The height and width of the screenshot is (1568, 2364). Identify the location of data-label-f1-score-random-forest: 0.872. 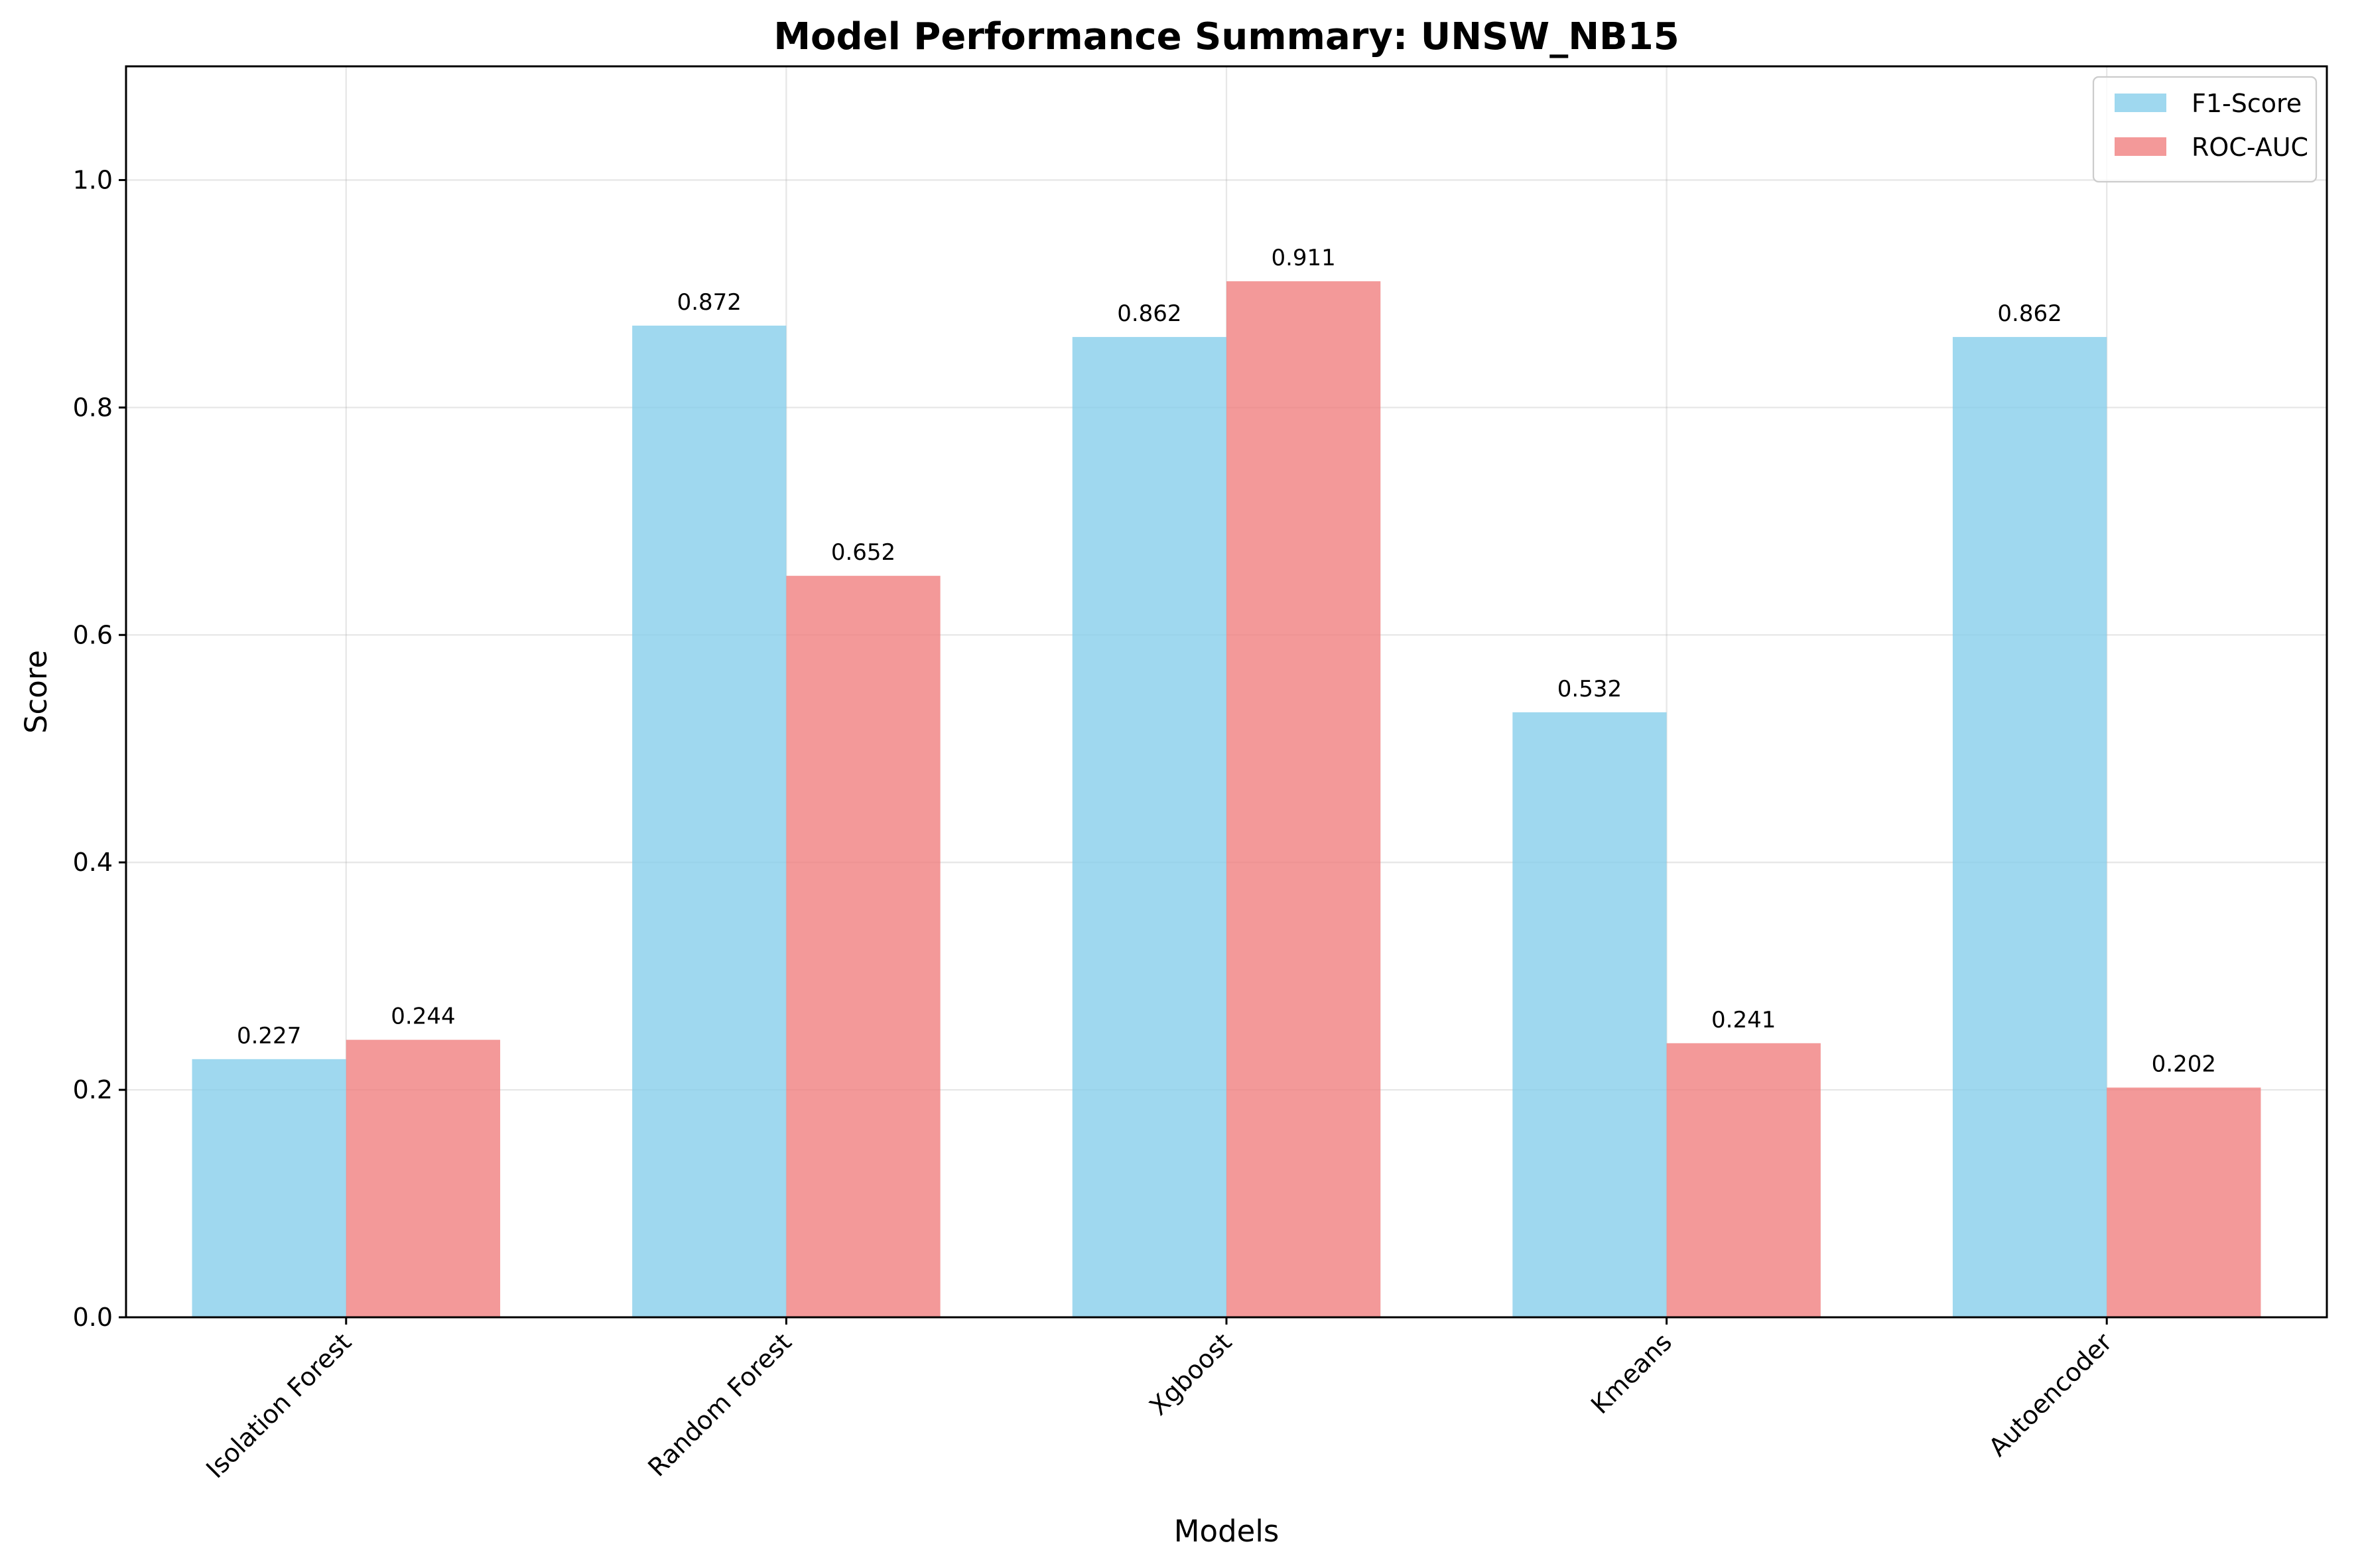
(709, 303).